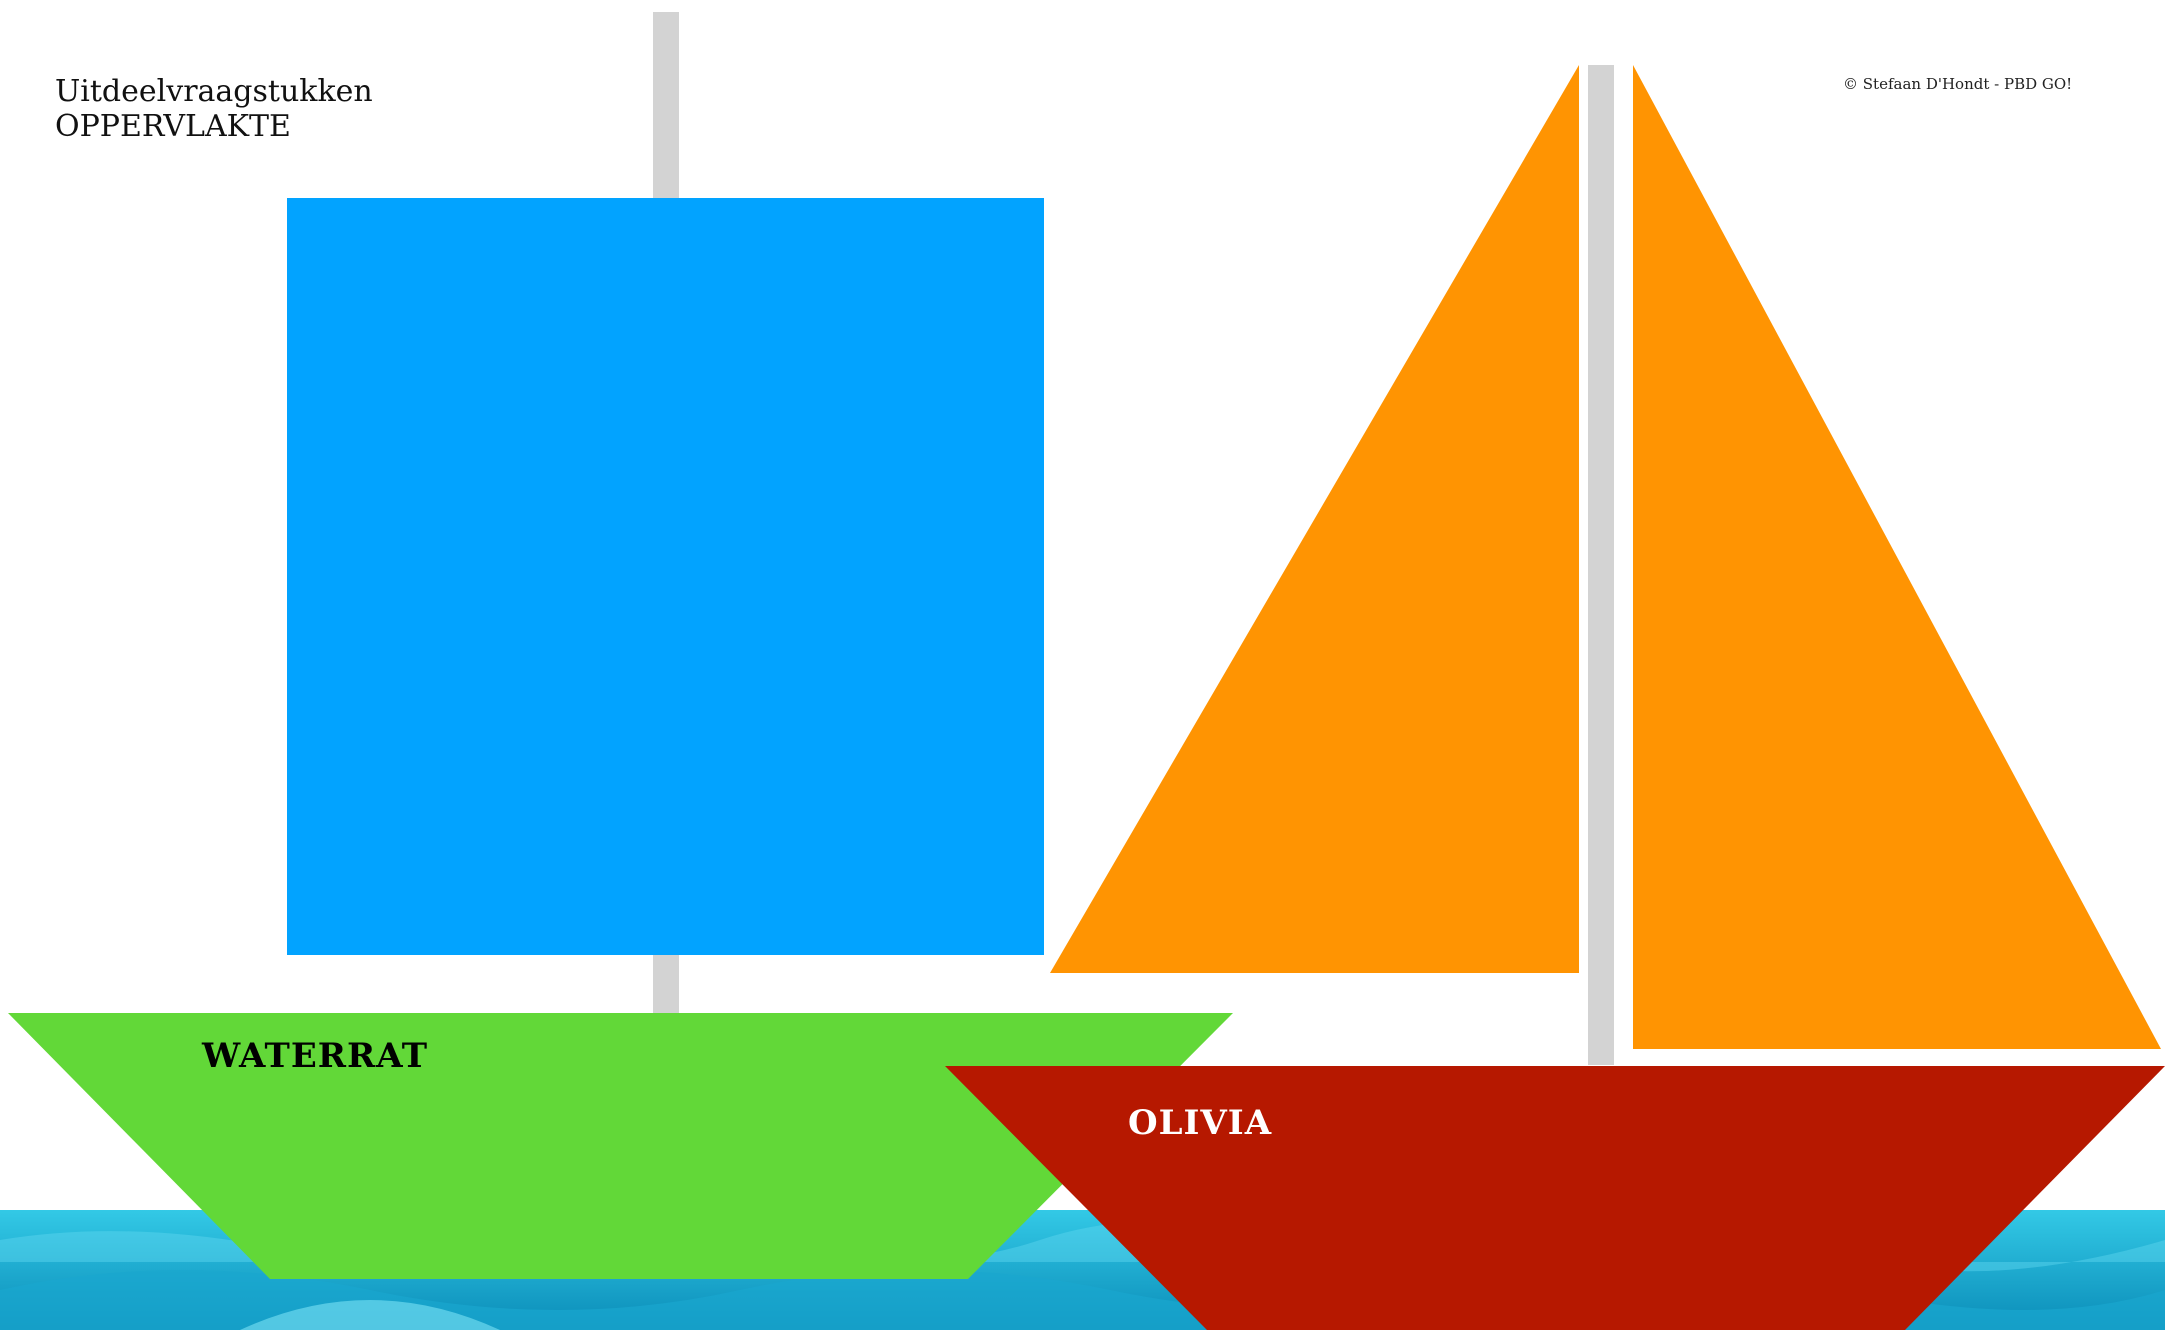 The image size is (2165, 1330). I want to click on worksheet-title: Uitdeelvraagstukken OPPERVLAKTE, so click(214, 109).